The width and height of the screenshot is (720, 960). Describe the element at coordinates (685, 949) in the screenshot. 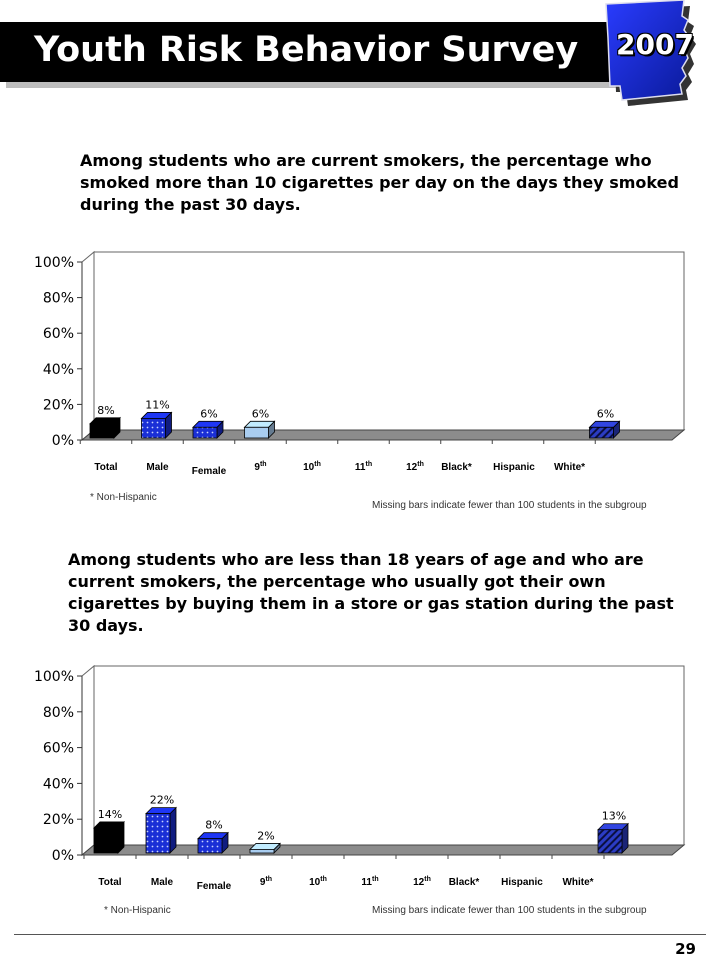

I see `page-number: 29` at that location.